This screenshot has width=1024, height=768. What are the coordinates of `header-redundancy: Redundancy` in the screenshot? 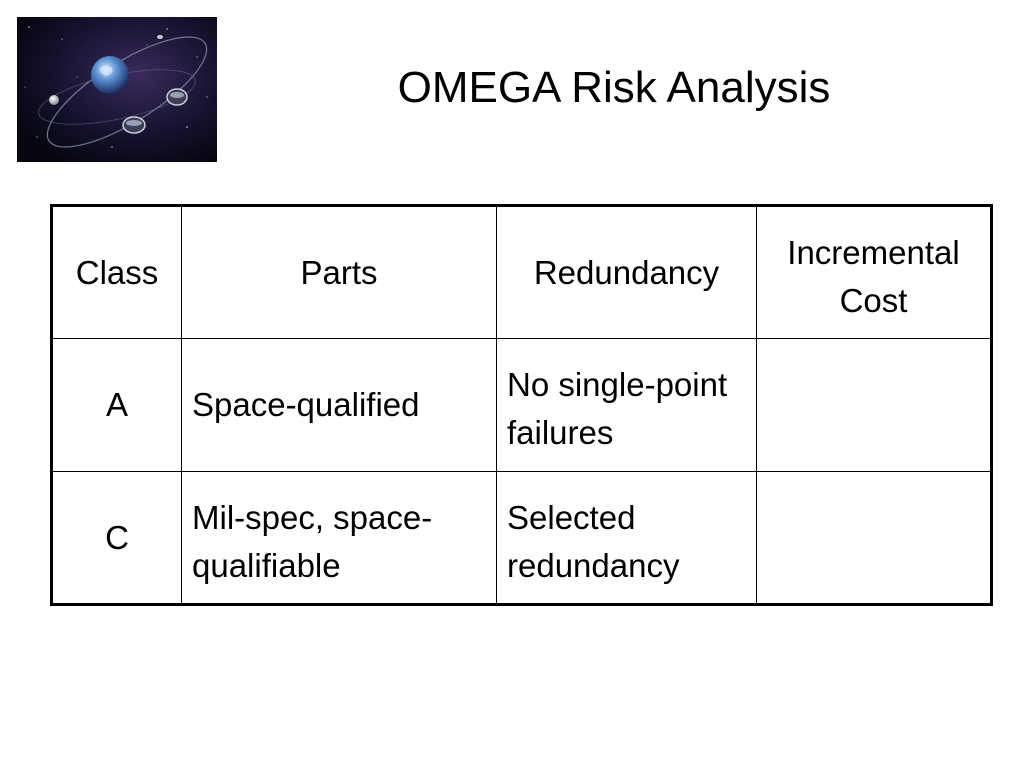 It's located at (626, 272).